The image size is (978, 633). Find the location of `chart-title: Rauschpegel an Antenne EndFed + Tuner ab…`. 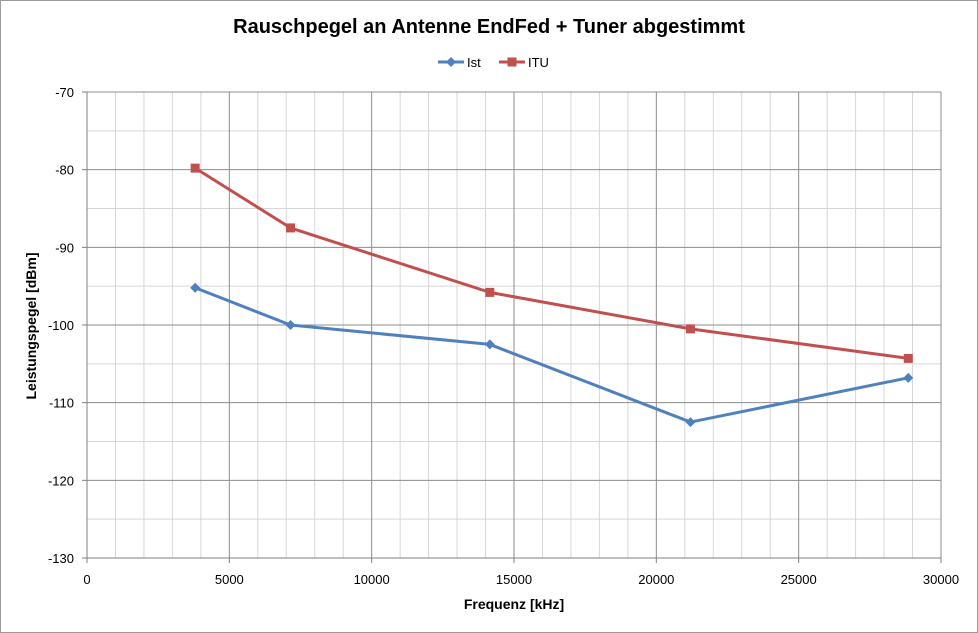

chart-title: Rauschpegel an Antenne EndFed + Tuner ab… is located at coordinates (489, 27).